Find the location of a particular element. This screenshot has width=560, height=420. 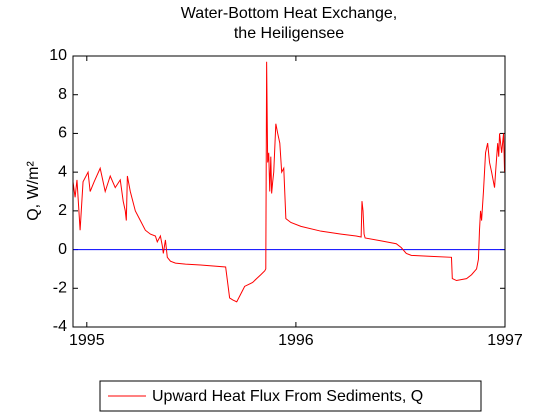

y-tick-label: 2 is located at coordinates (62, 210).